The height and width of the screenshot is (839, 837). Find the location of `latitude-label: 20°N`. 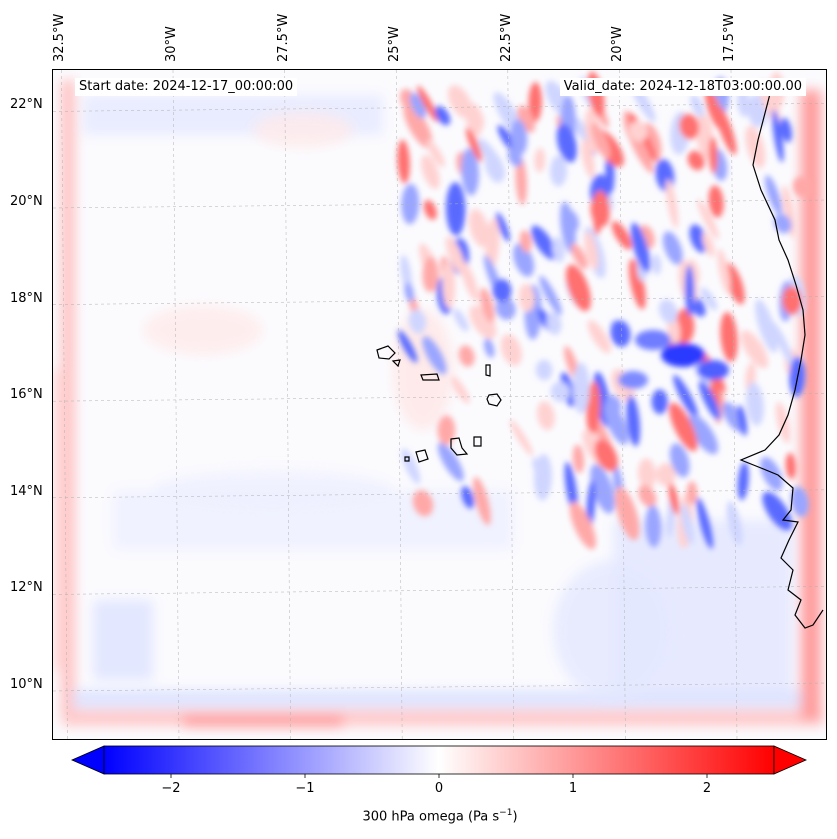

latitude-label: 20°N is located at coordinates (26, 201).